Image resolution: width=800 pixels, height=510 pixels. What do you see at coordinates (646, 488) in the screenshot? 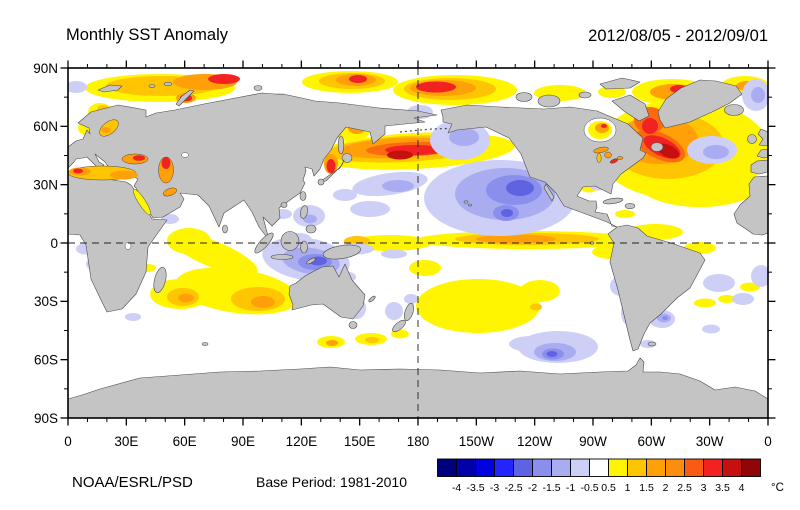
I see `colorbar-tick-label: 1.5` at bounding box center [646, 488].